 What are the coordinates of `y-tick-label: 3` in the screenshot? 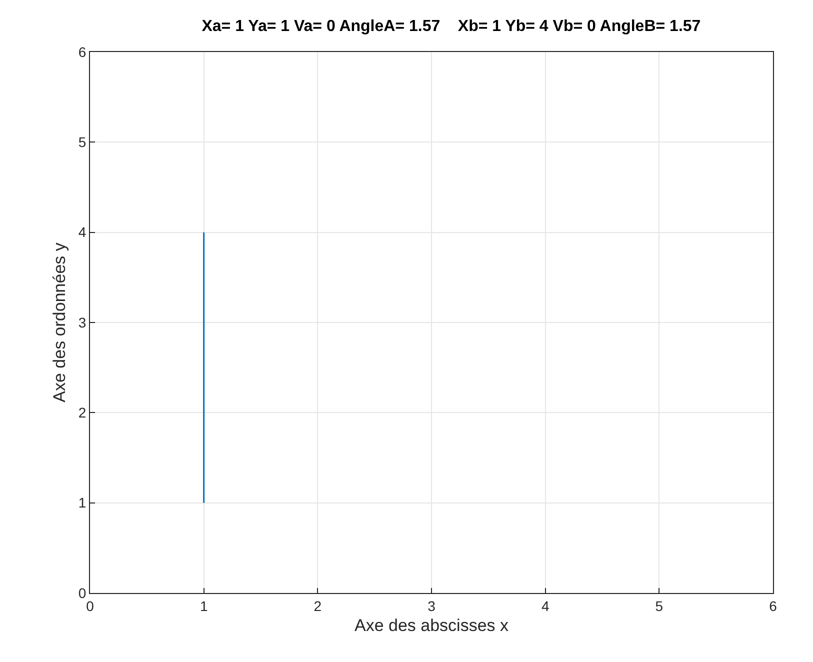 It's located at (82, 322).